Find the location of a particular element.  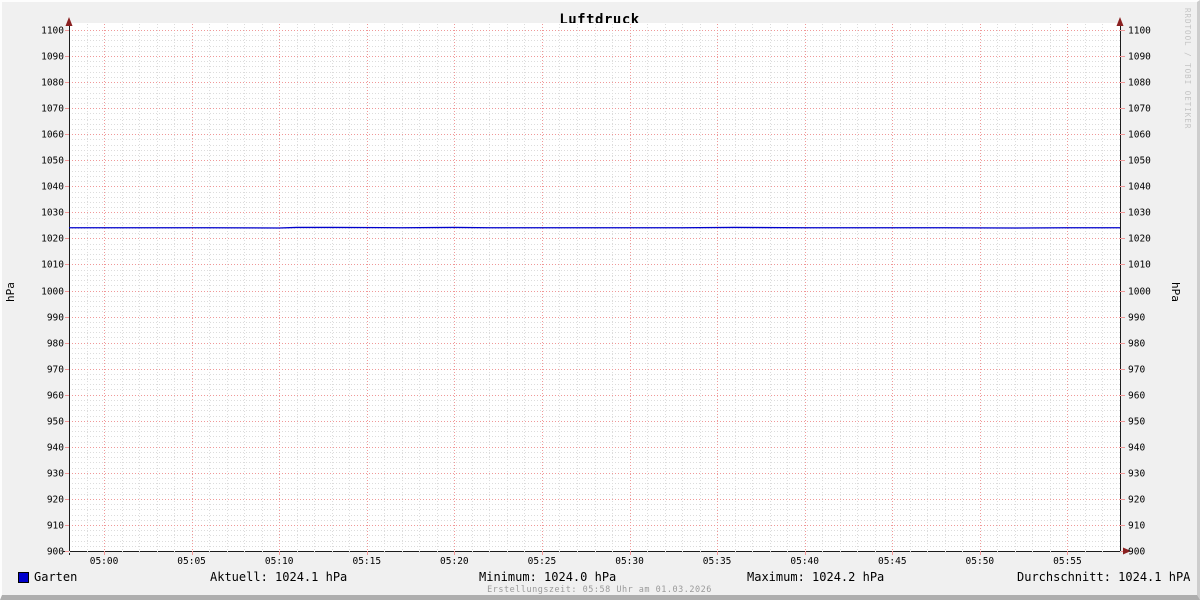

y-tick-label-right: 920 is located at coordinates (1136, 500).